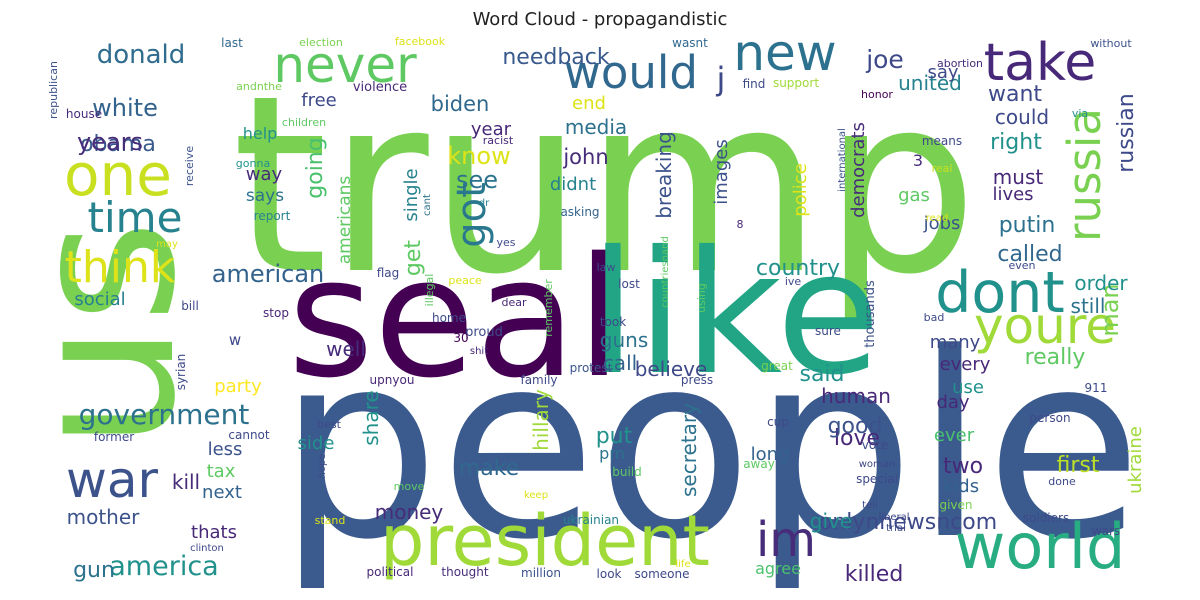 This screenshot has height=600, width=1200. I want to click on word-ever: ever, so click(954, 435).